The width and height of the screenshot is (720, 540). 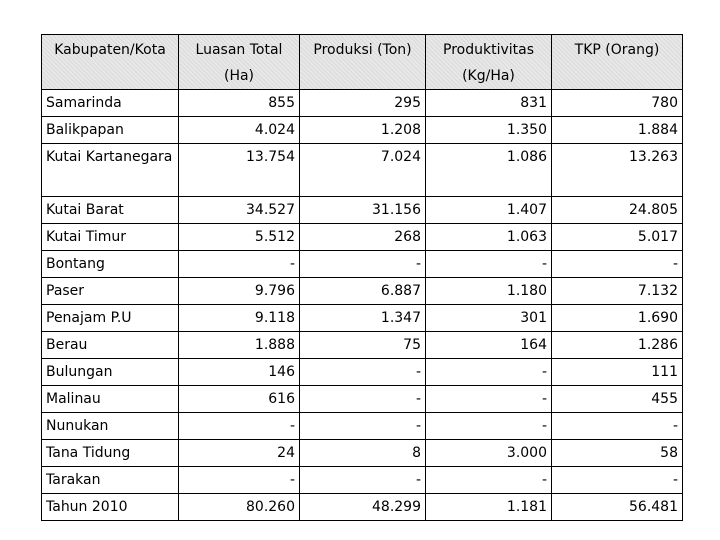 I want to click on table-row: Paser 9.796 6.887 1.180 7.132, so click(x=362, y=291).